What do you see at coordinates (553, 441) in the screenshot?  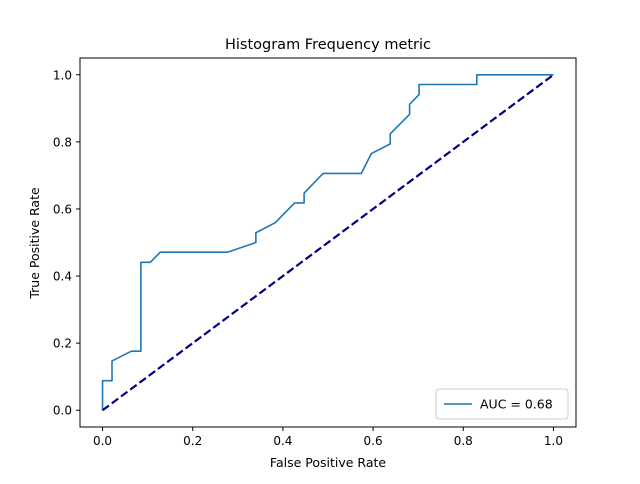 I see `x-tick-label: 1.0` at bounding box center [553, 441].